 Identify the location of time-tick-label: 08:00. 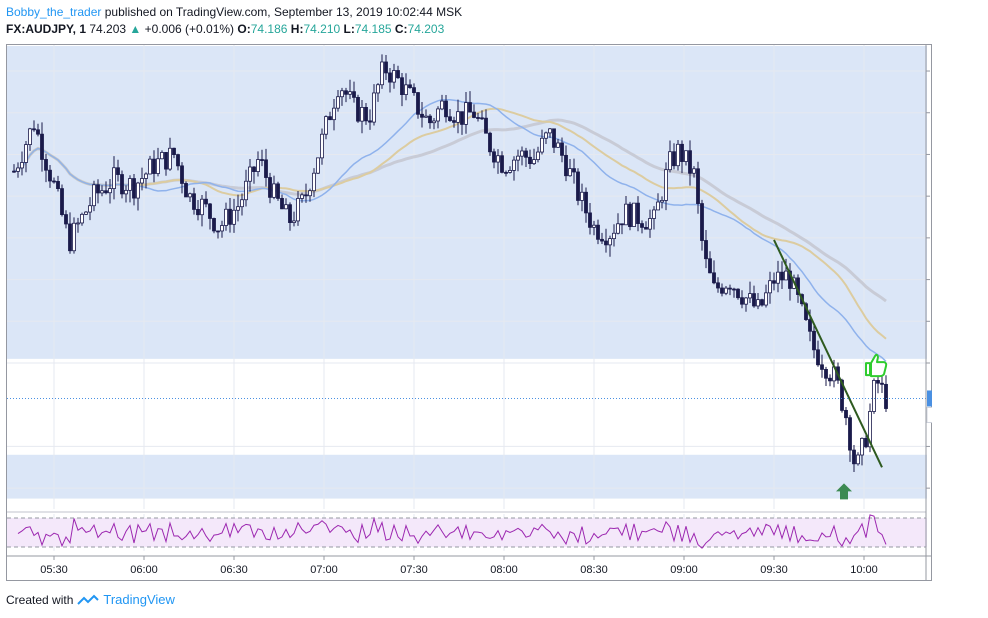
(504, 570).